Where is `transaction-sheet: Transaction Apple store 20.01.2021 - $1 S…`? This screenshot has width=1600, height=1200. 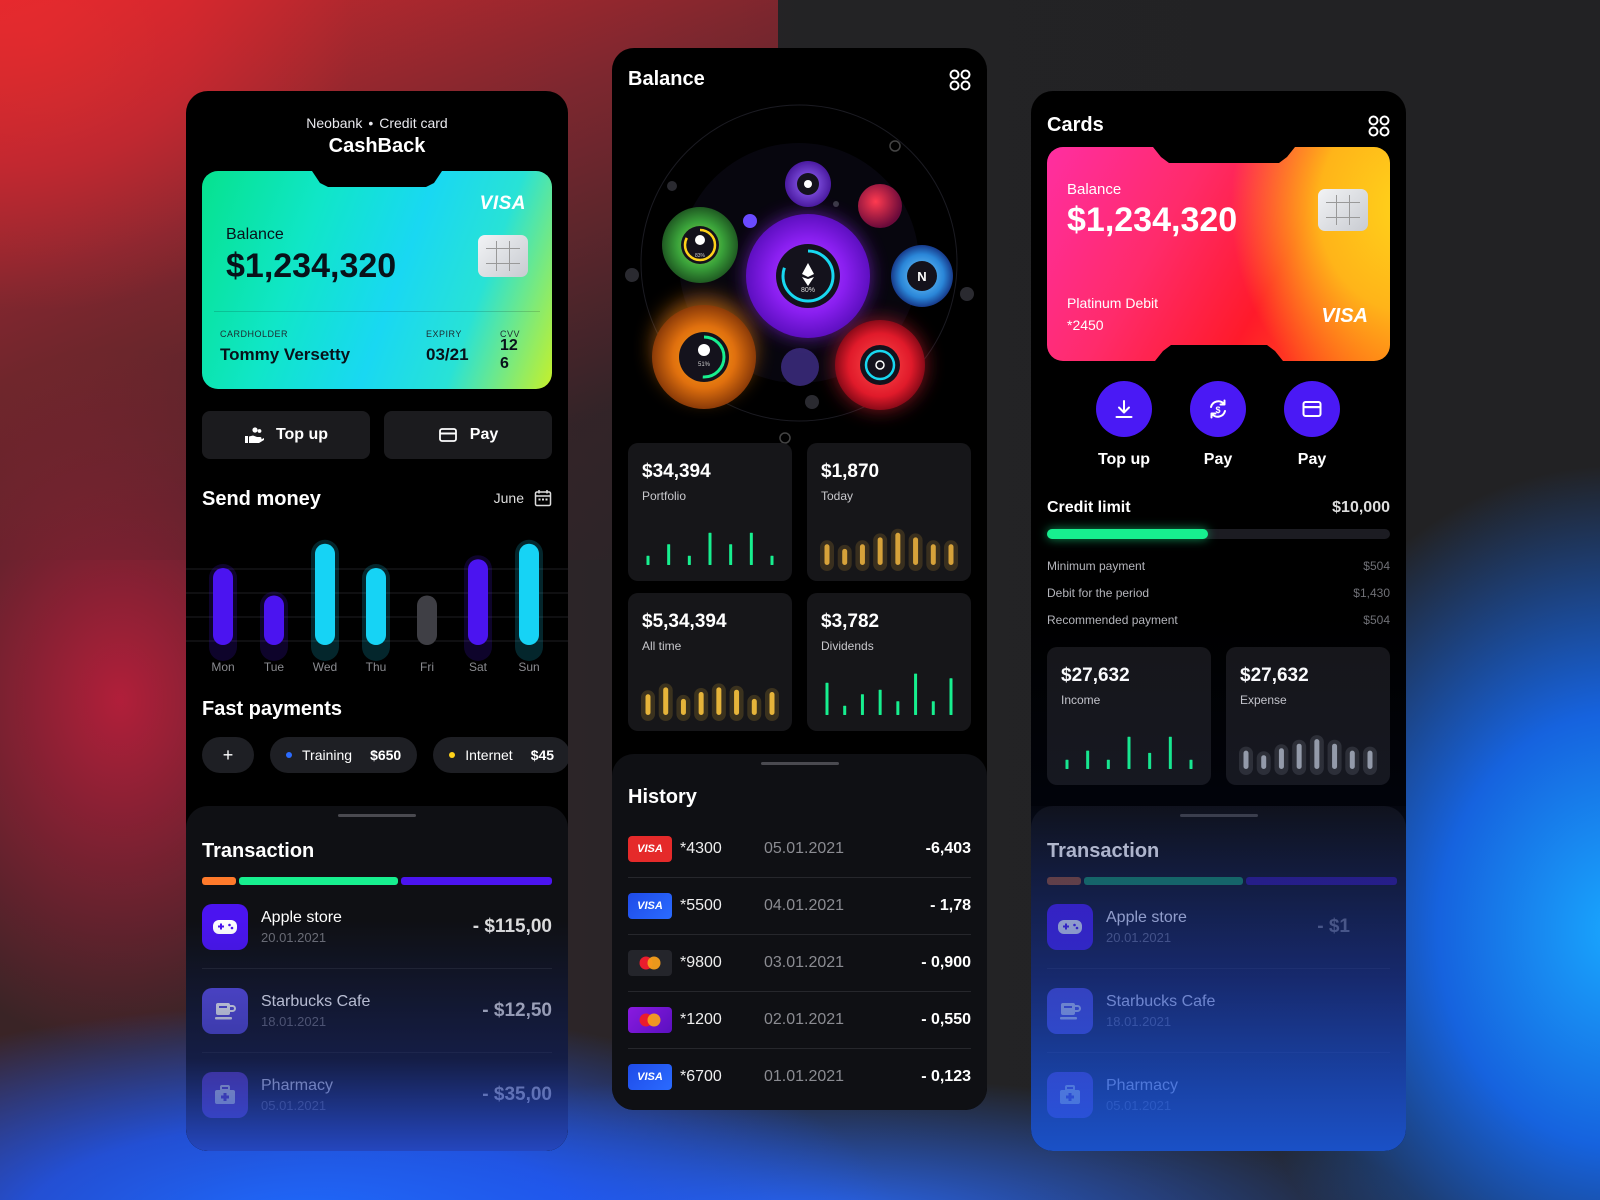
transaction-sheet: Transaction Apple store 20.01.2021 - $1 S… is located at coordinates (1218, 978).